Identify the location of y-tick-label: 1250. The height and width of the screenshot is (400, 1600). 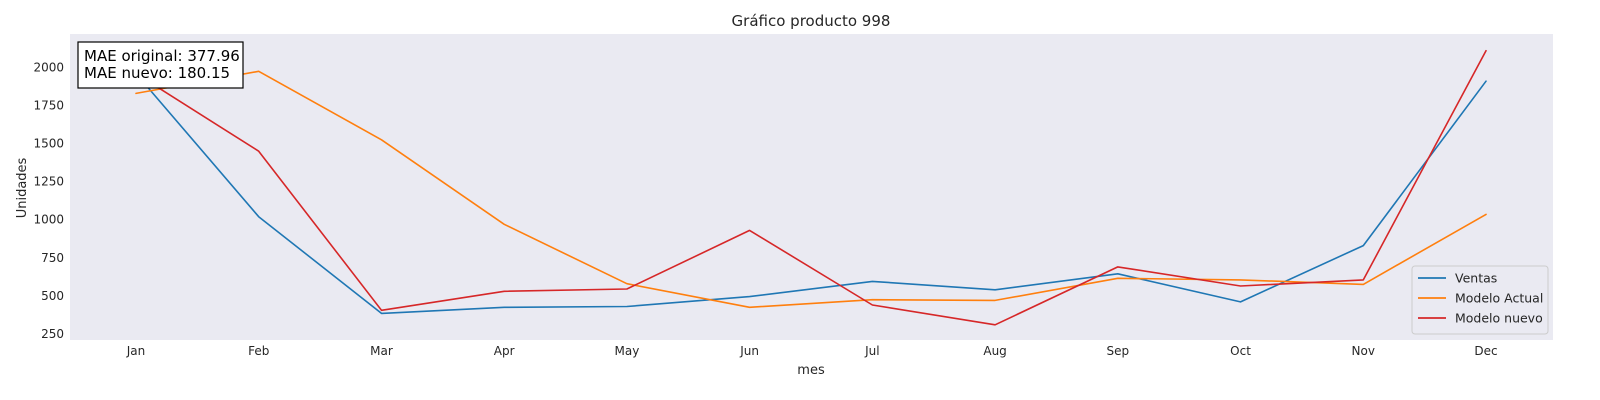
(48, 182).